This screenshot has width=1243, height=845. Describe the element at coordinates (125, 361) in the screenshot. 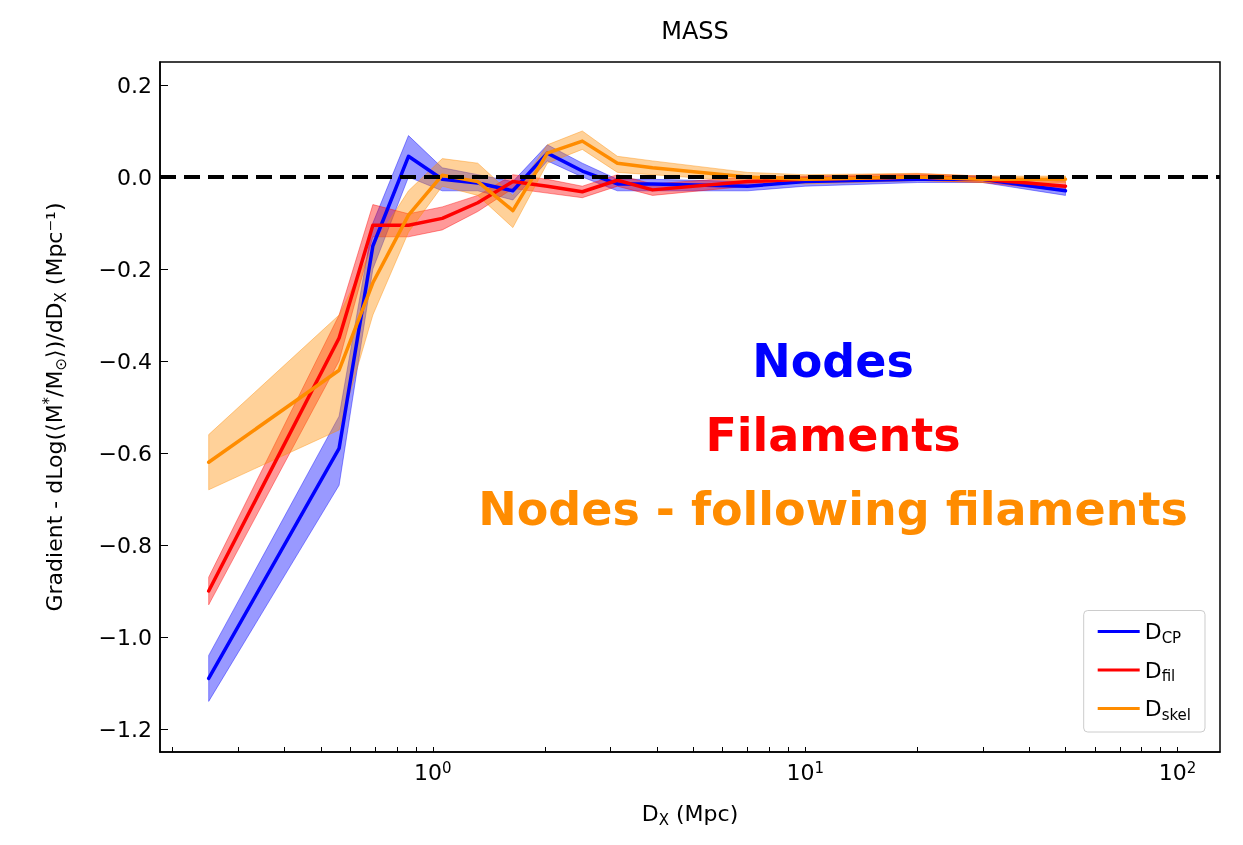

I see `y-tick-label: −0.4` at that location.